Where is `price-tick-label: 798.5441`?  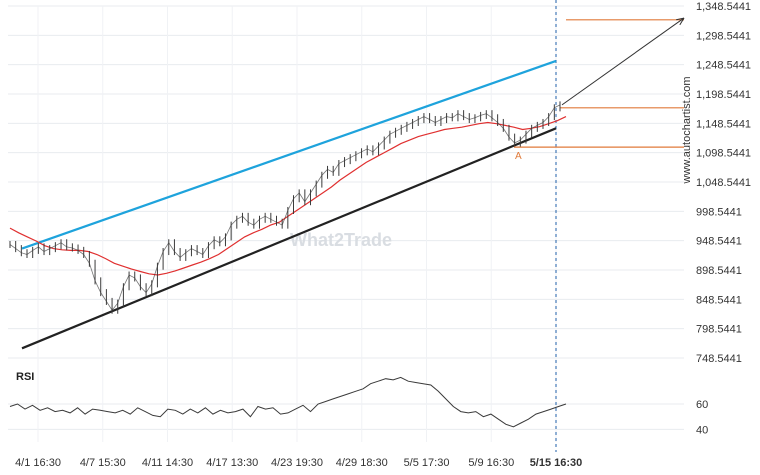
price-tick-label: 798.5441 is located at coordinates (719, 330).